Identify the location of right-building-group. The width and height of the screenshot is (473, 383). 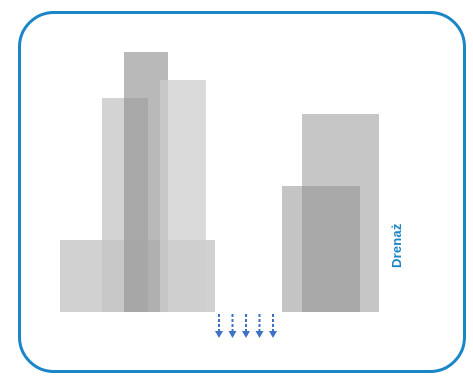
(330, 213).